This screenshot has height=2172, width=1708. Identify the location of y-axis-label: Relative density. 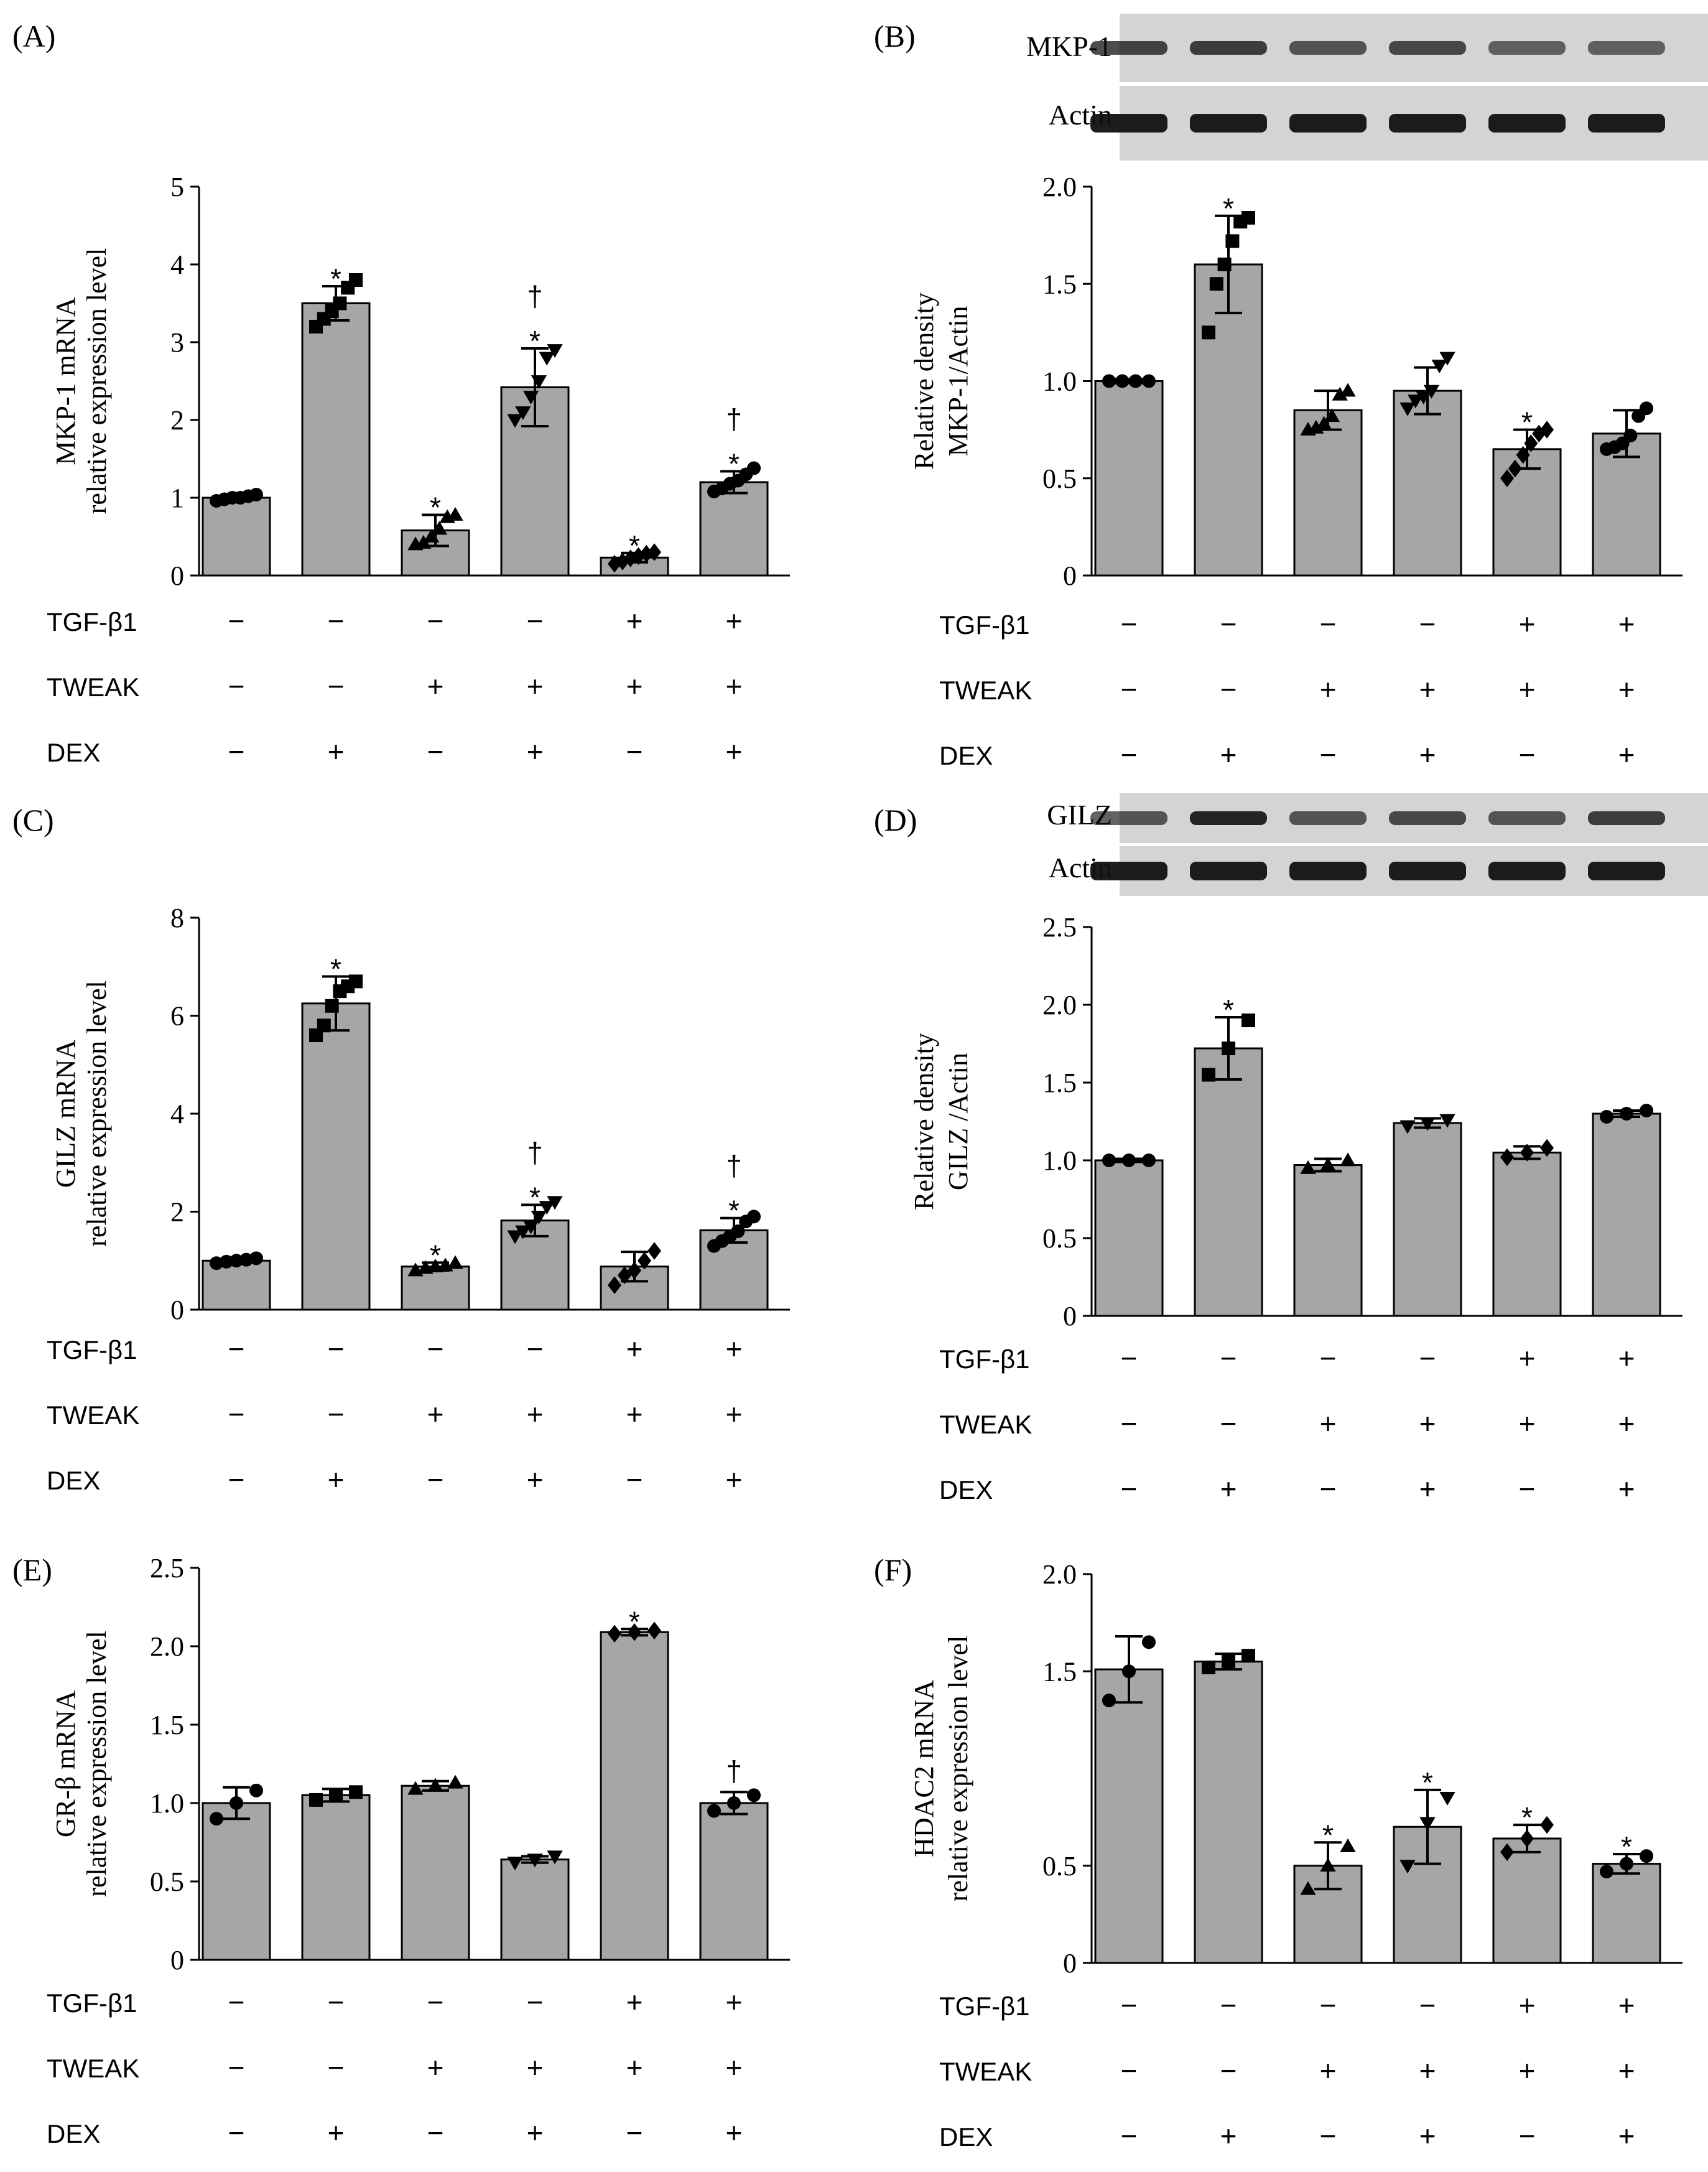
(924, 1121).